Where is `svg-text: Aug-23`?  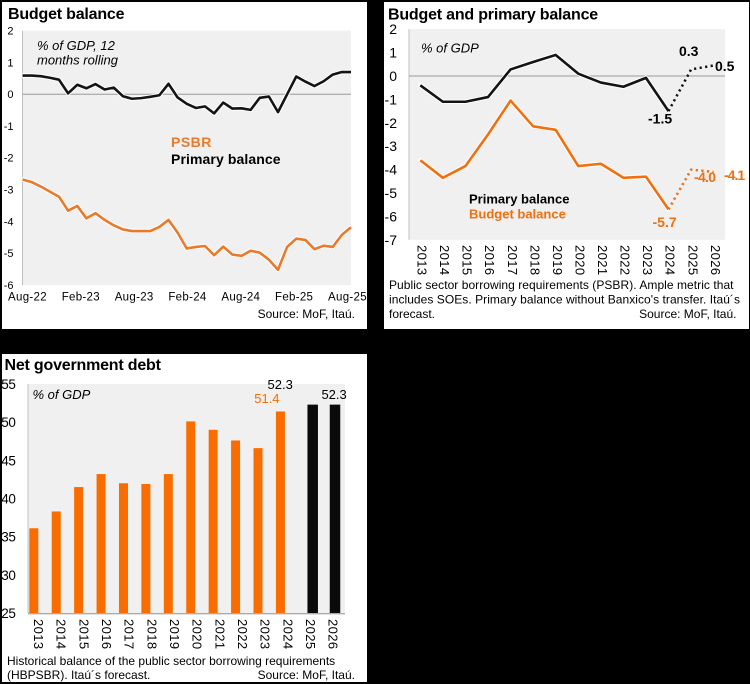 svg-text: Aug-23 is located at coordinates (134, 298).